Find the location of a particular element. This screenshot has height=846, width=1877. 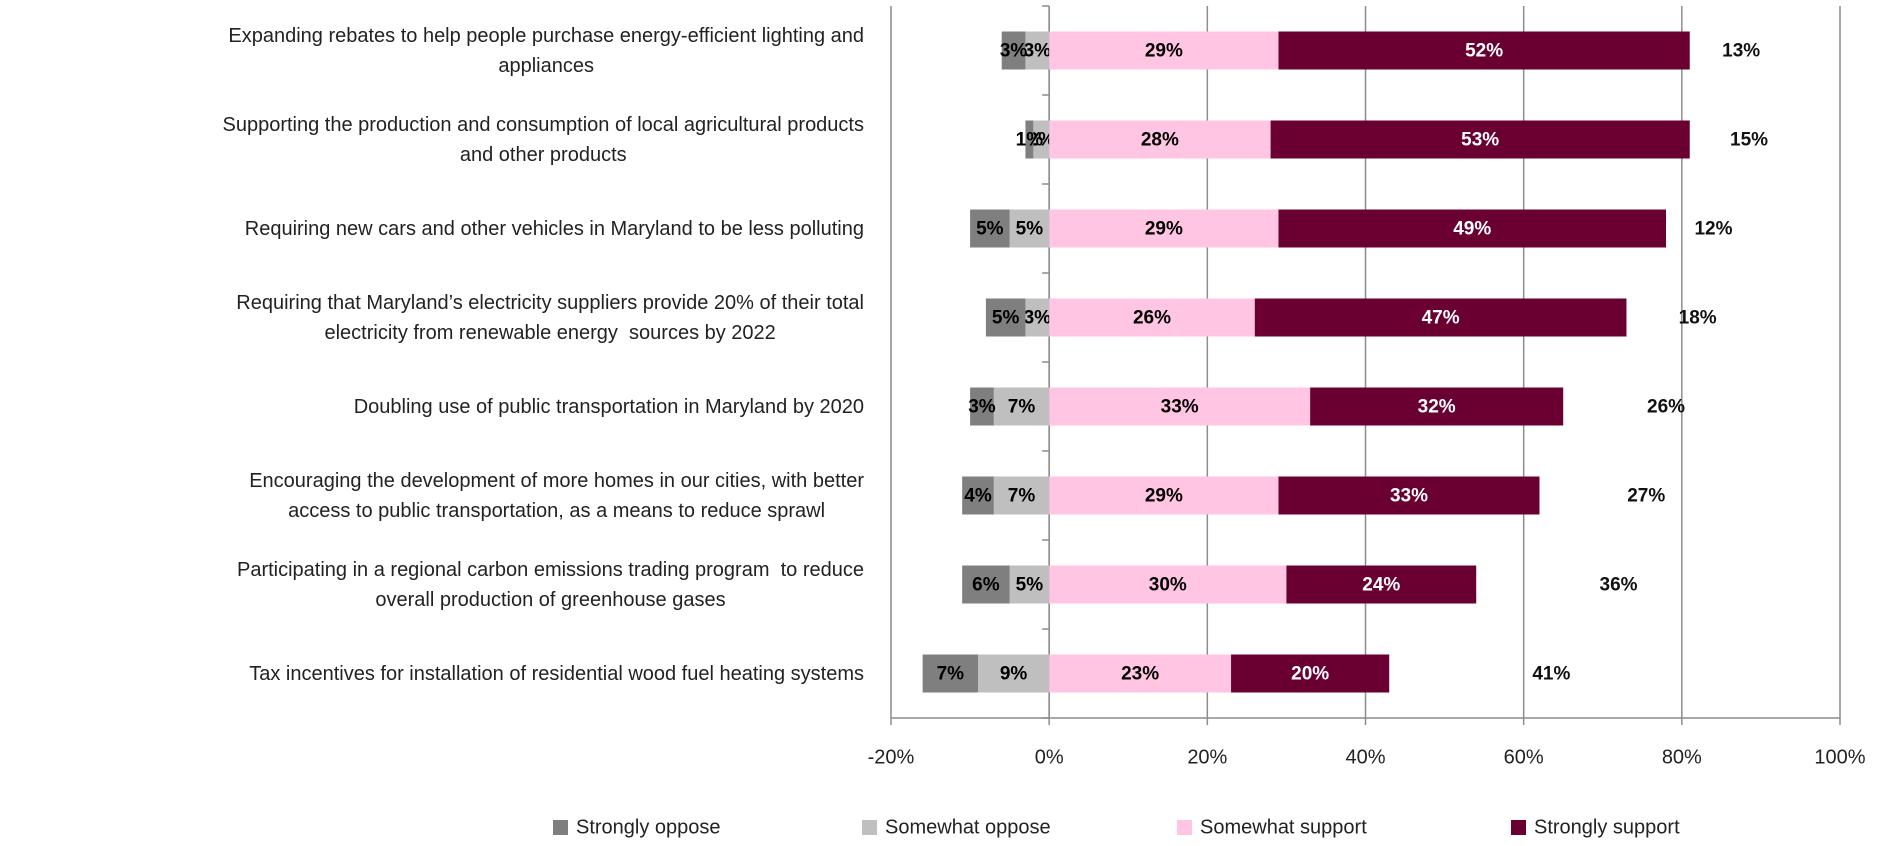

data-label: 1% is located at coordinates (1030, 140).